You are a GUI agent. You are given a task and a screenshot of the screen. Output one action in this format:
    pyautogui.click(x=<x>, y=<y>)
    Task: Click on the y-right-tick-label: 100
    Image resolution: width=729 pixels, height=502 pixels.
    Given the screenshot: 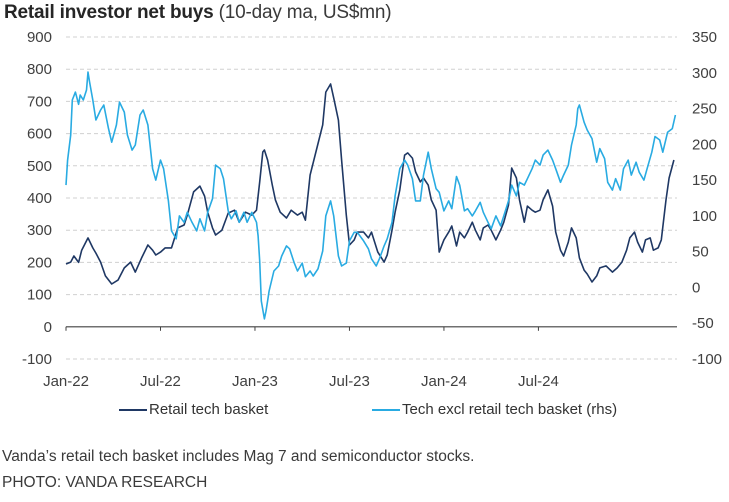 What is the action you would take?
    pyautogui.click(x=704, y=216)
    